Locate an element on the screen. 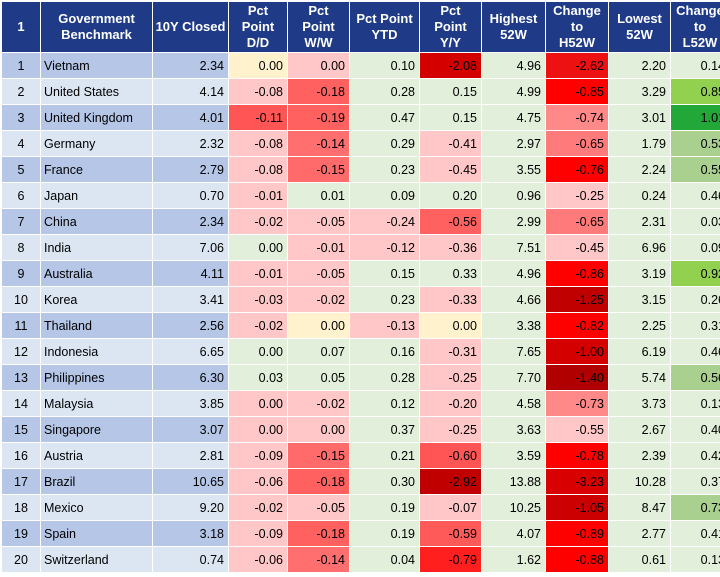 The height and width of the screenshot is (577, 720). cell-dd: -0.02 is located at coordinates (258, 508).